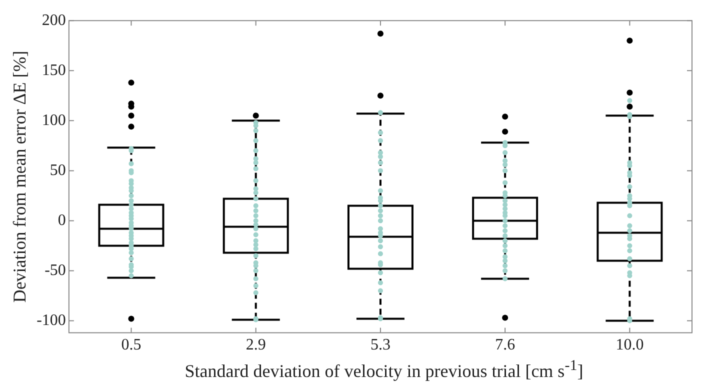 This screenshot has width=708, height=390. I want to click on x-tick-label: 10.0, so click(630, 345).